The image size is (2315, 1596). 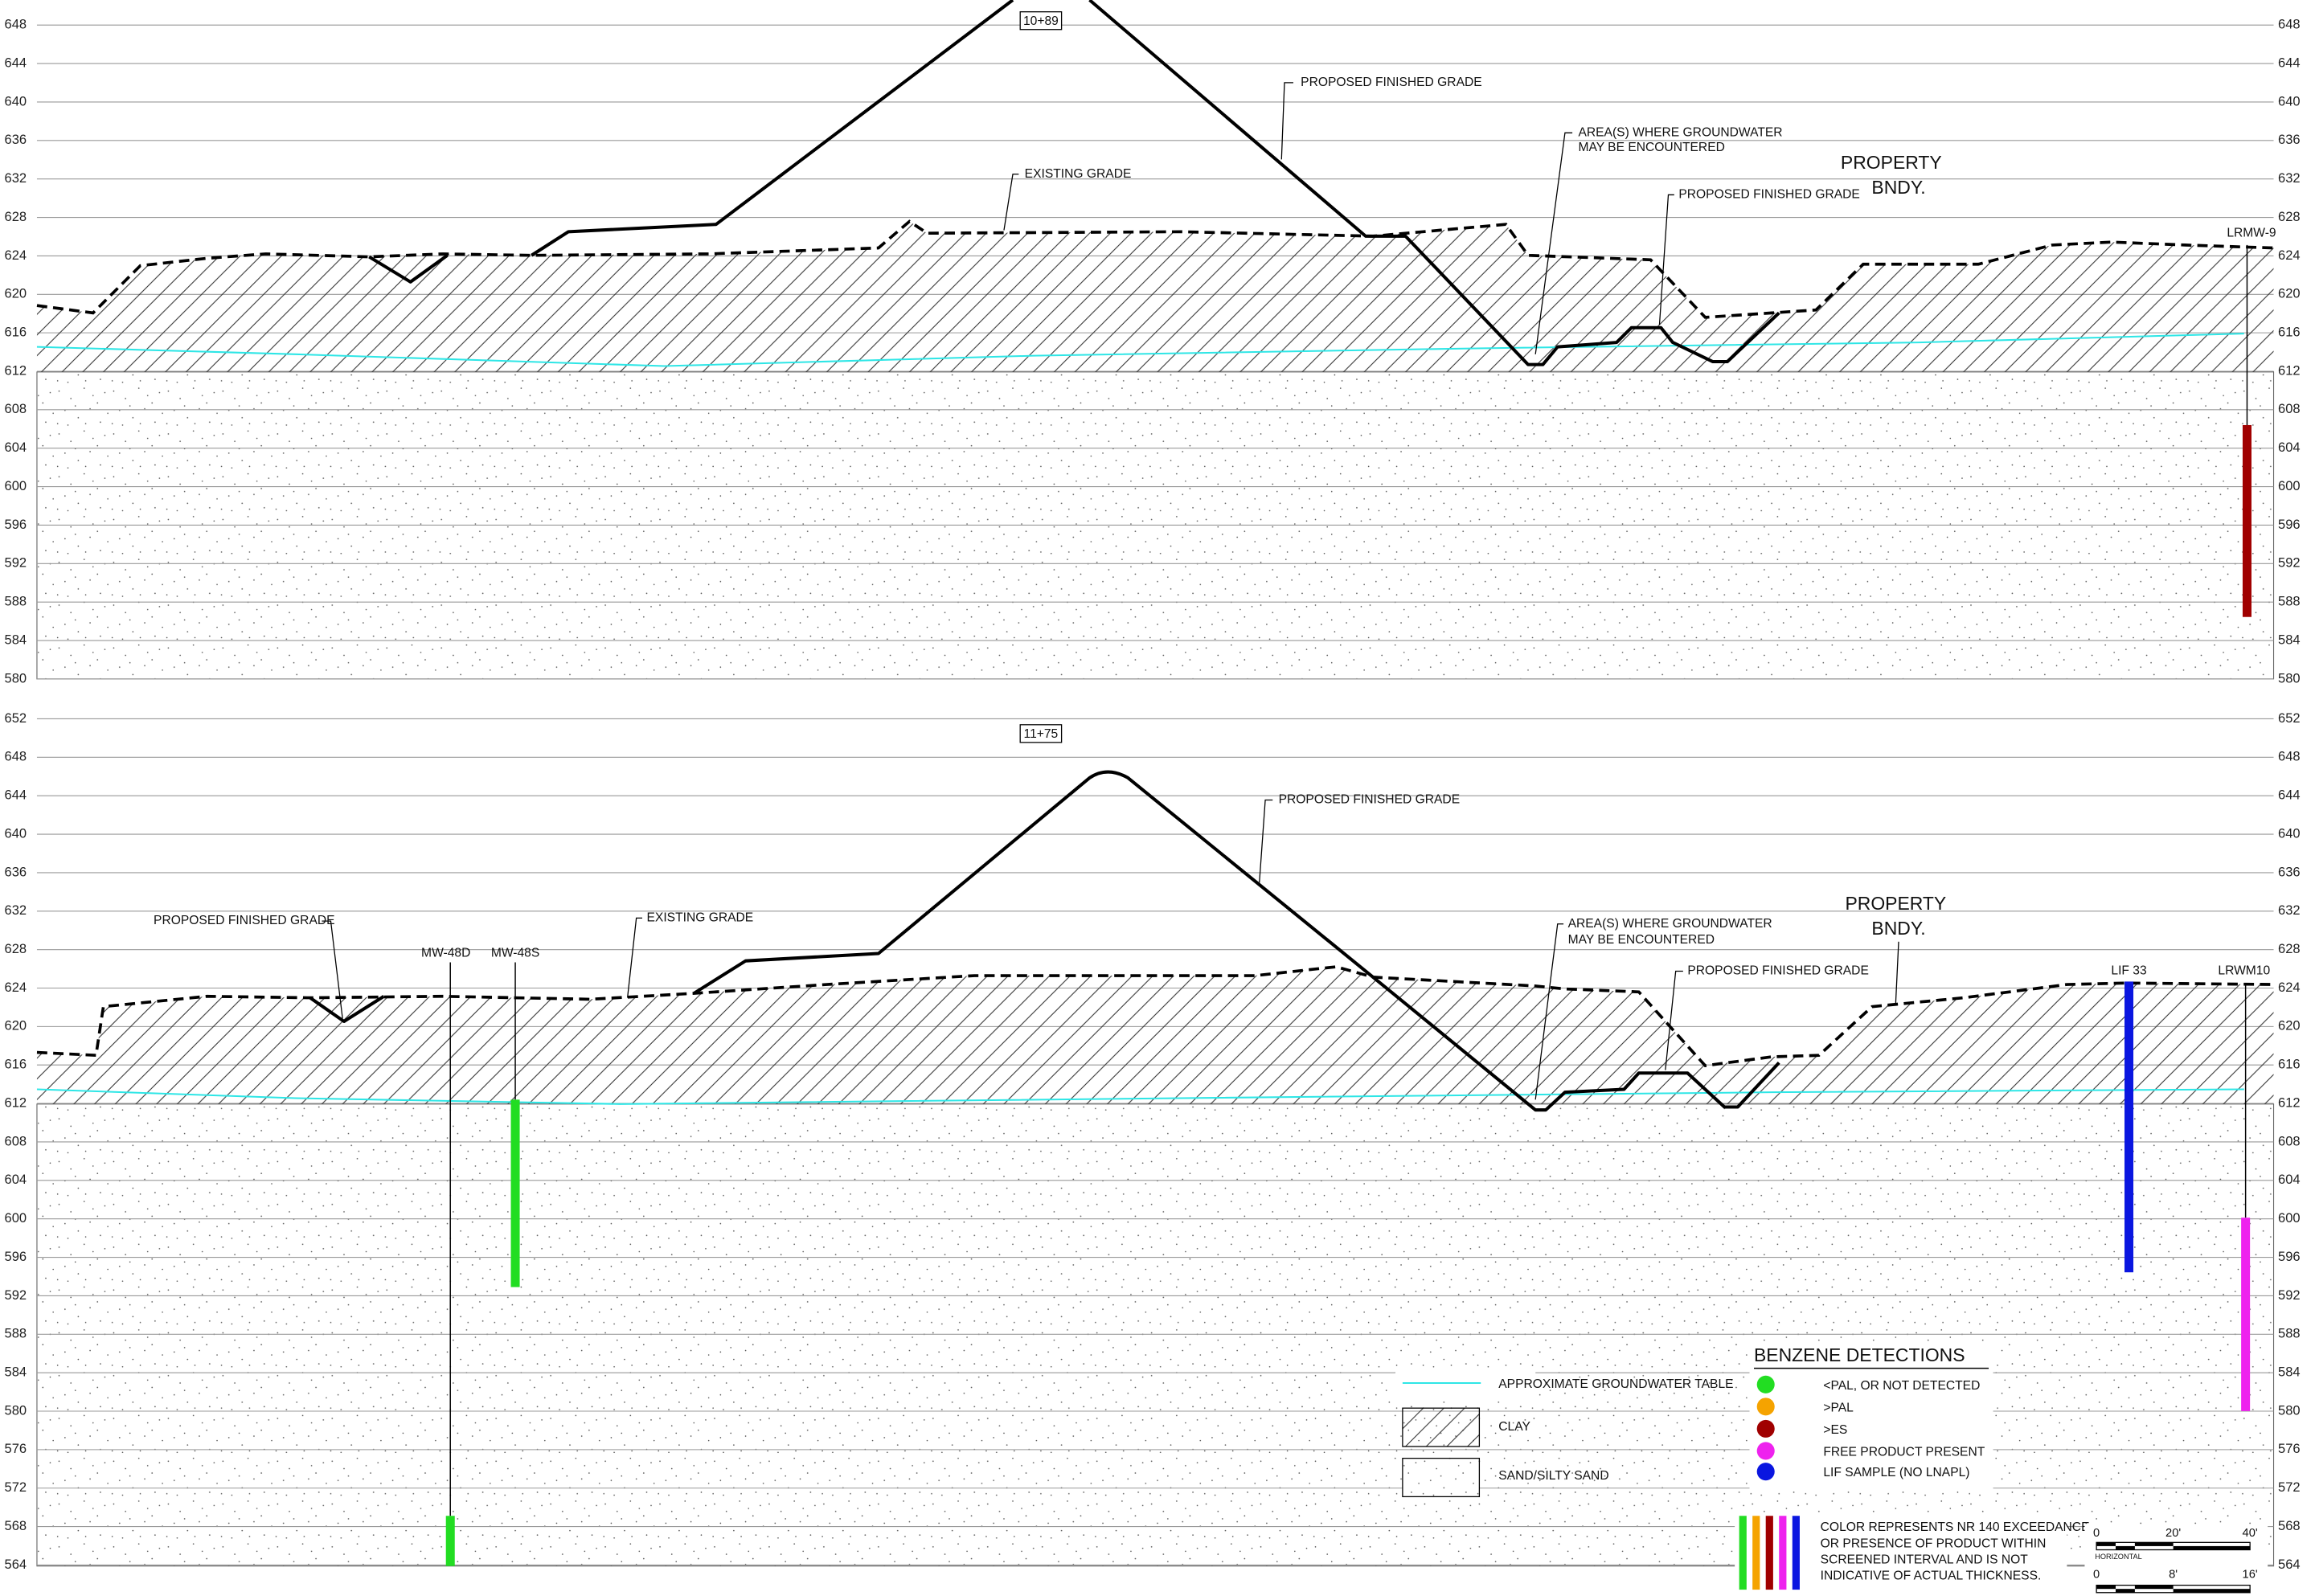 What do you see at coordinates (1838, 1407) in the screenshot?
I see `legend-label: >PAL` at bounding box center [1838, 1407].